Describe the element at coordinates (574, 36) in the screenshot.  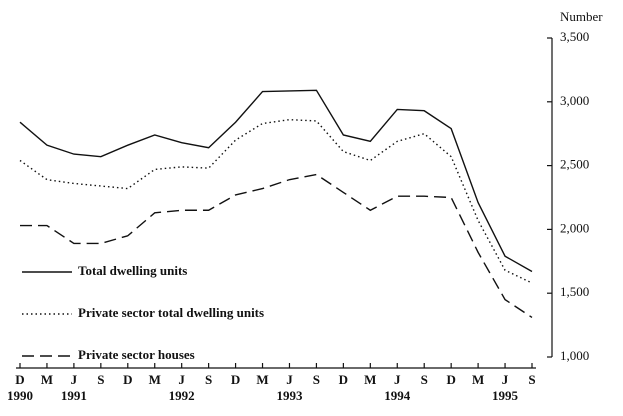
I see `y-tick-label: 3,500` at that location.